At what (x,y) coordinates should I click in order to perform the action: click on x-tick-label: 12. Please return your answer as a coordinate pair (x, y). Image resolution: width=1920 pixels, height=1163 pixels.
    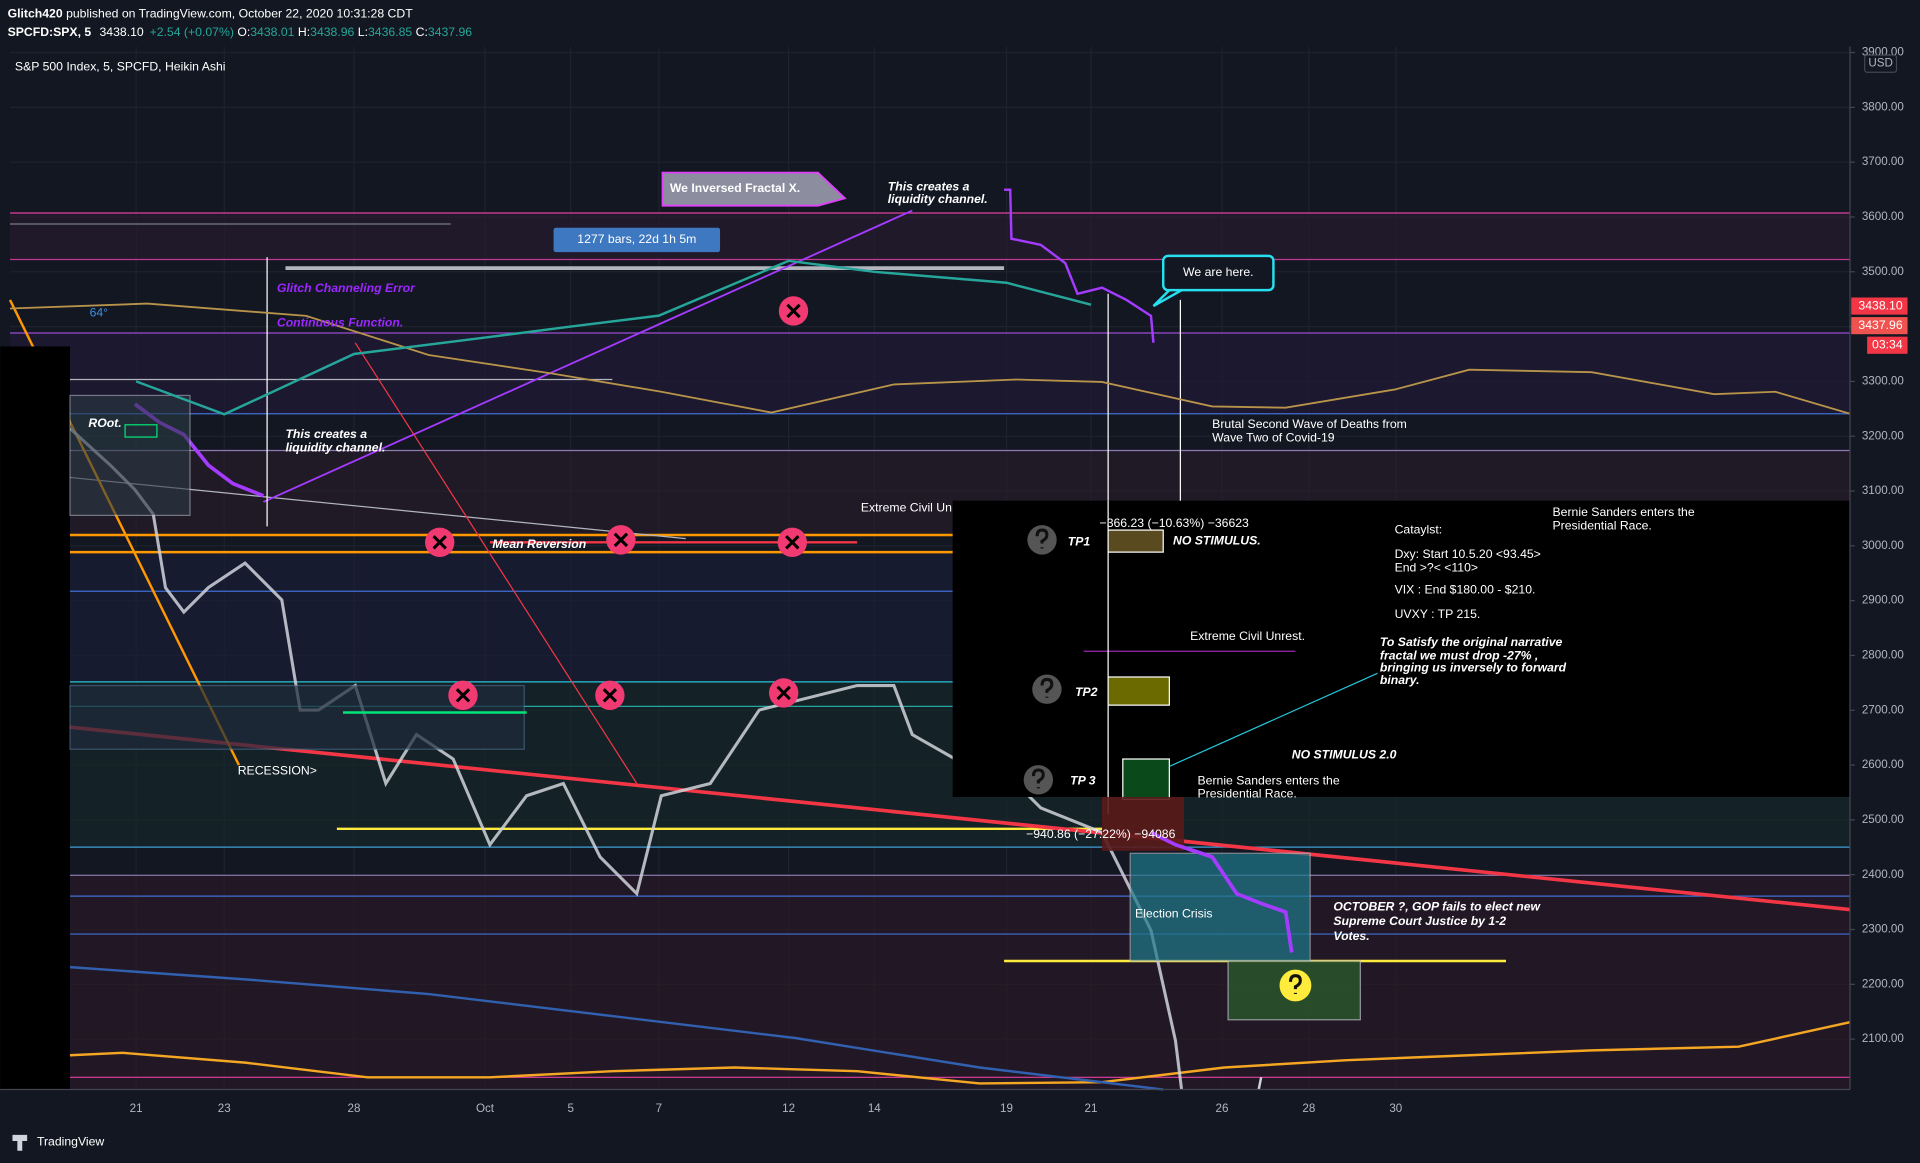
    Looking at the image, I should click on (788, 1108).